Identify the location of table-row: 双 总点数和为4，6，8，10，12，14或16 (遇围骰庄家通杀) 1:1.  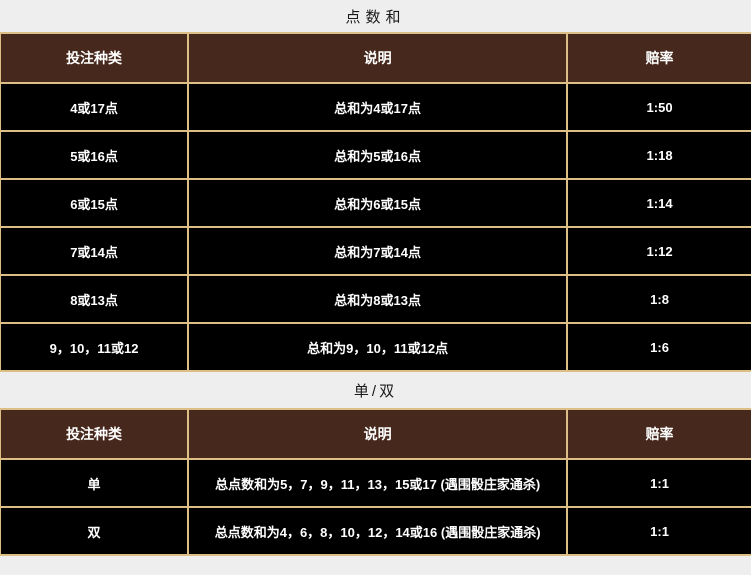
(375, 531).